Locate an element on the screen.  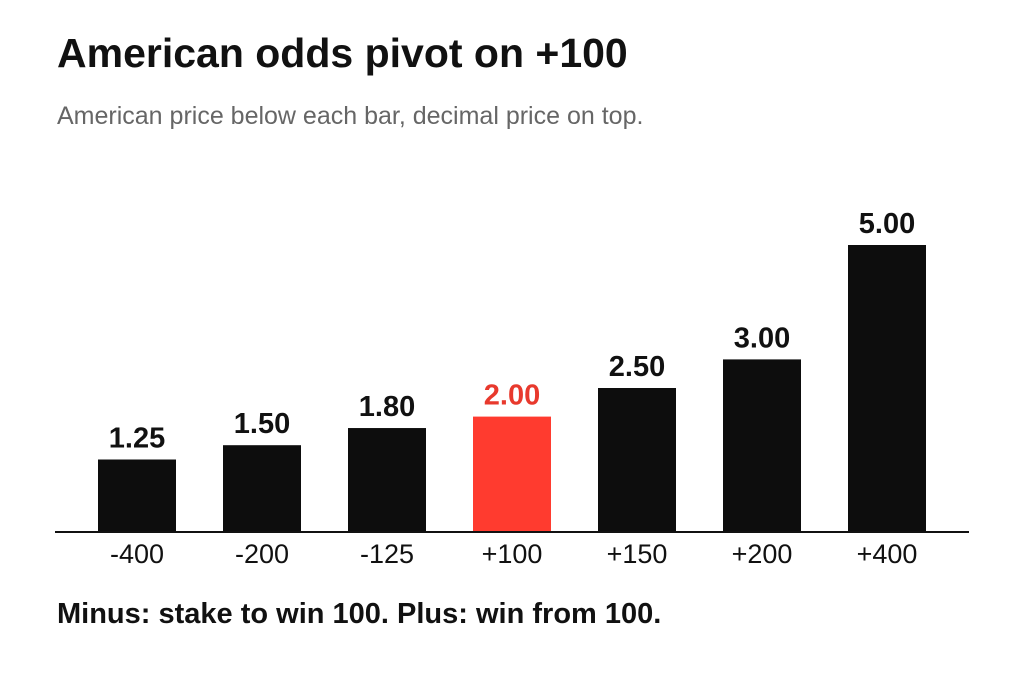
tick-label-+200: +200 is located at coordinates (762, 554).